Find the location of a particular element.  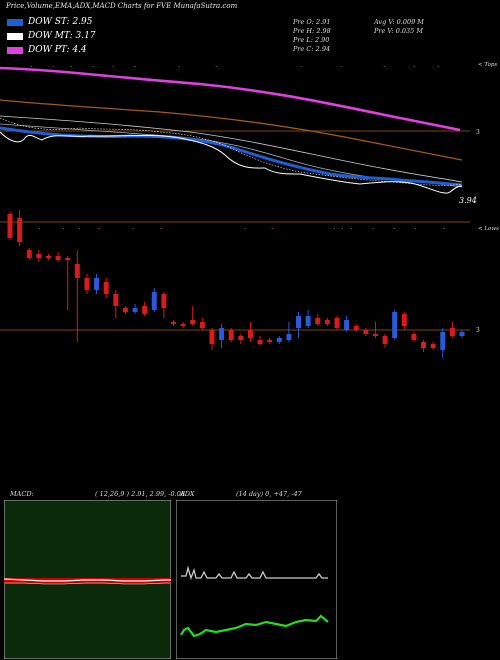

price-line-dotted is located at coordinates (231, 151).